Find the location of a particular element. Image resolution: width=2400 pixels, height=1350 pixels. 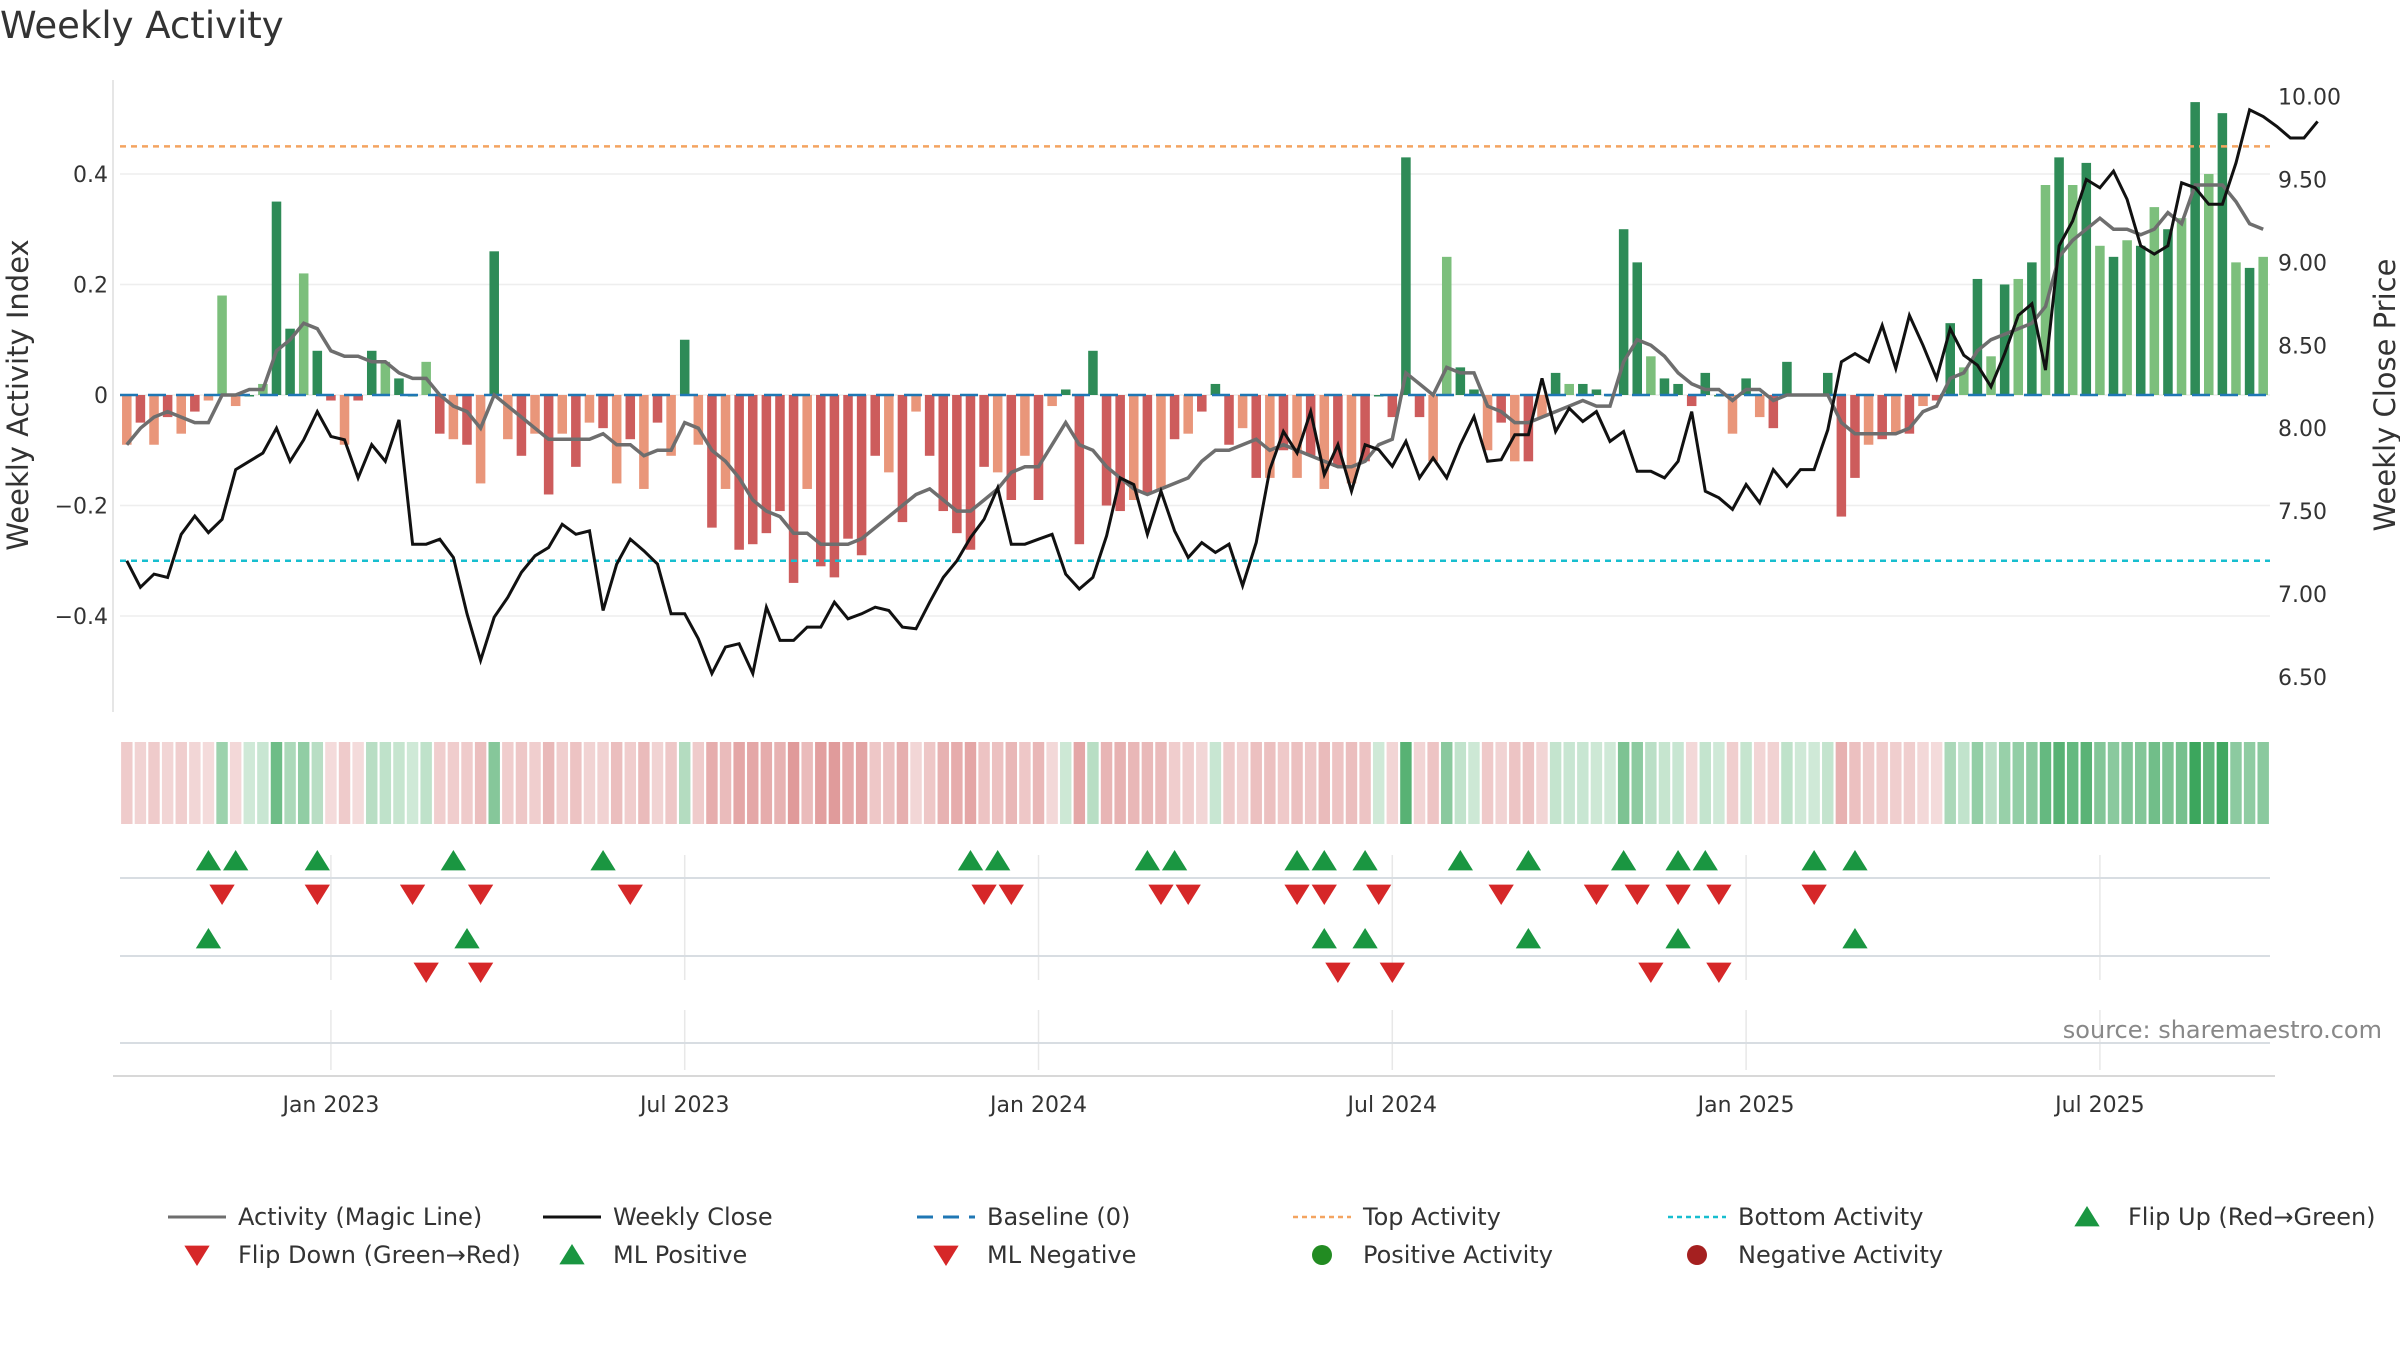

legend-label: Activity (Magic Line) is located at coordinates (360, 1217).